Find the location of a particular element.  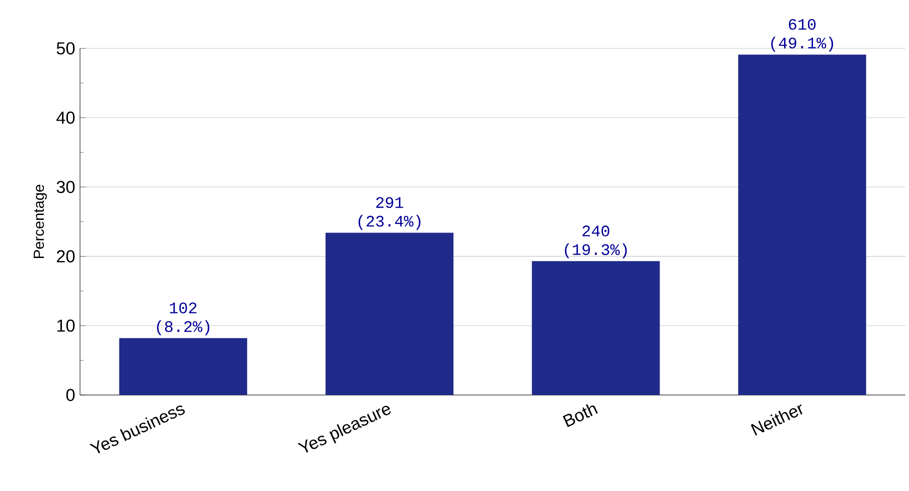

data-label: 610 (49.1%) is located at coordinates (802, 35).